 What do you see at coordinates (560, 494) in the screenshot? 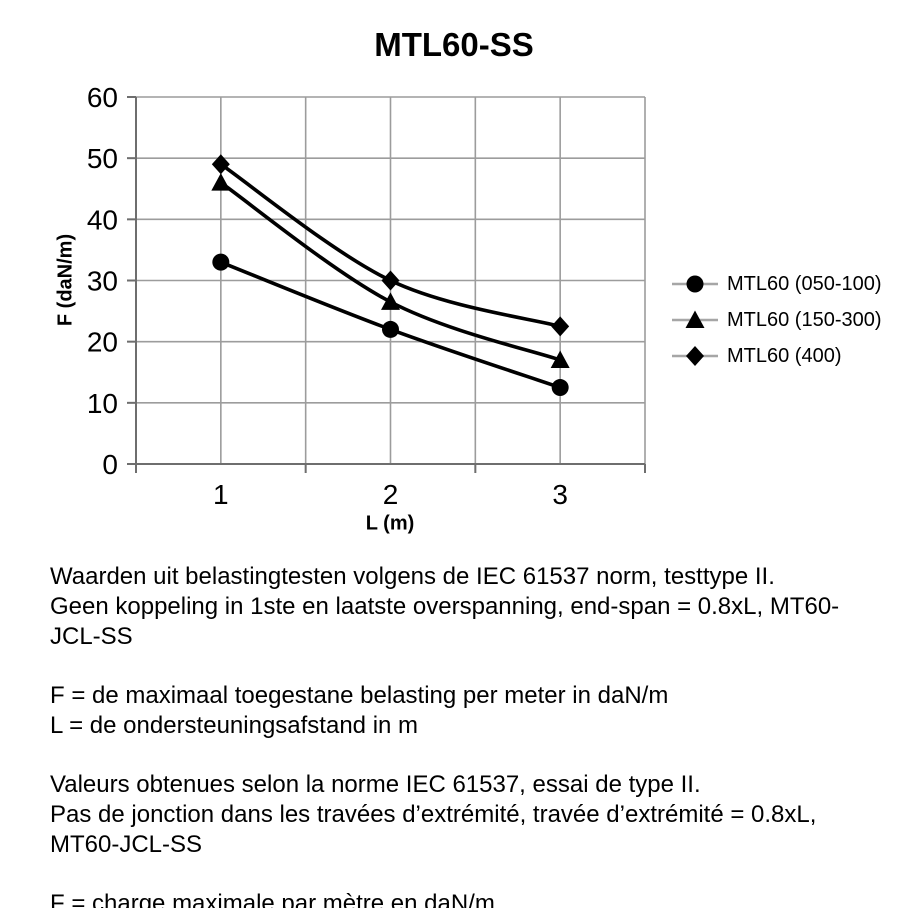
I see `x-tick-label: 3` at bounding box center [560, 494].